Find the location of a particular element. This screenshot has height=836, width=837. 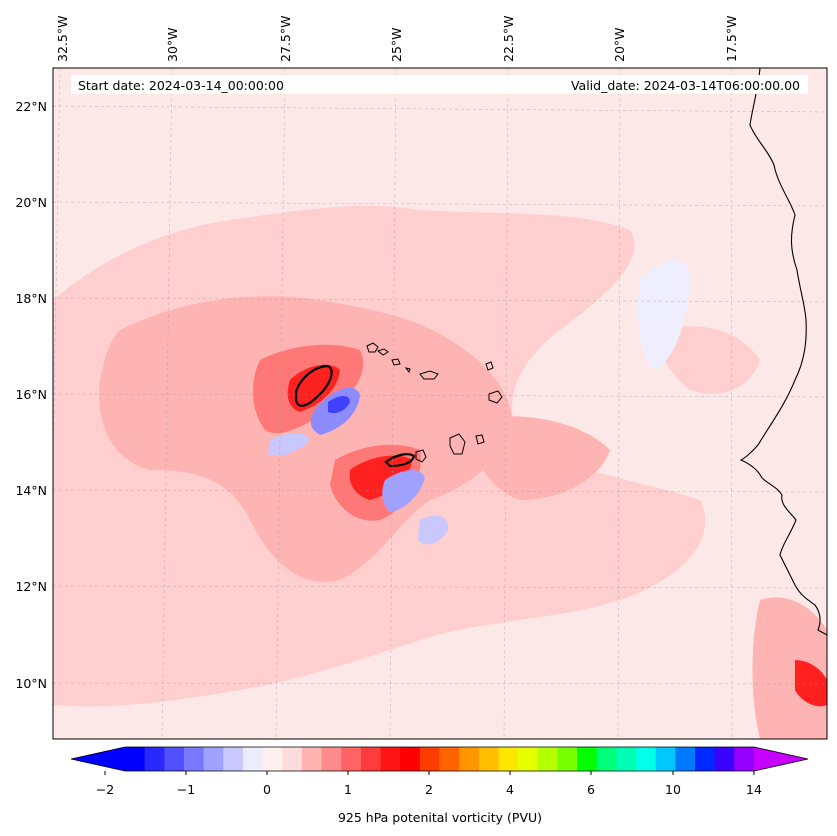

lon-label: 27.5°W is located at coordinates (285, 39).